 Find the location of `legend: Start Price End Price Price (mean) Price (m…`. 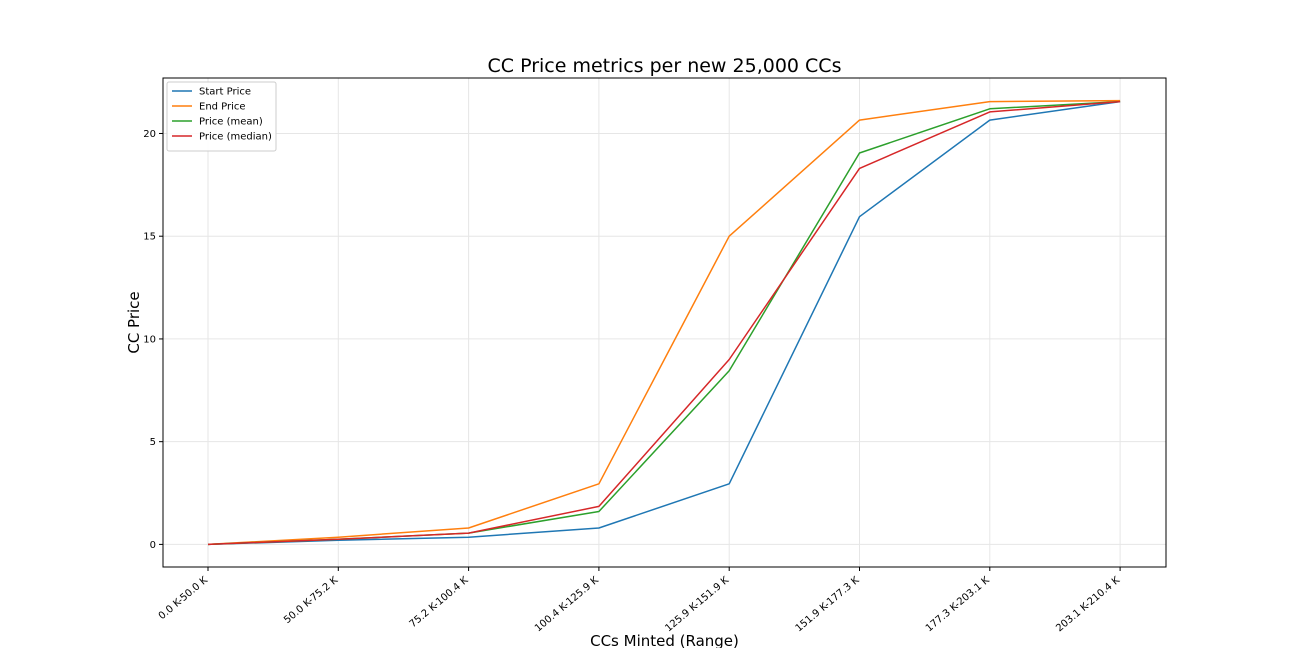

legend: Start Price End Price Price (mean) Price (m… is located at coordinates (221, 116).